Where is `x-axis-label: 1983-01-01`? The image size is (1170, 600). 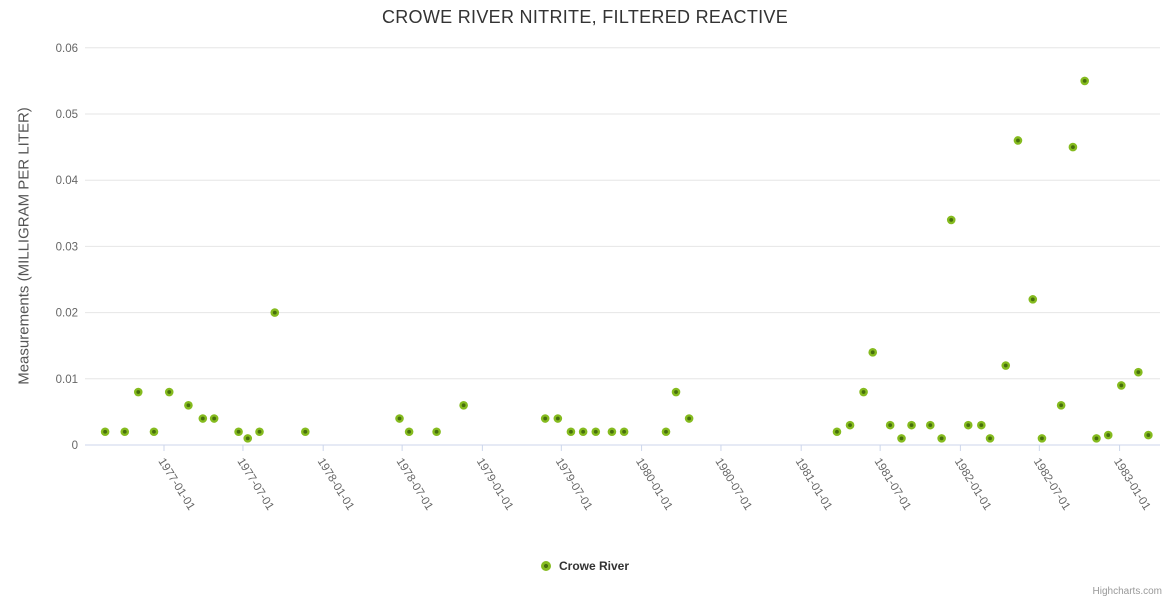 x-axis-label: 1983-01-01 is located at coordinates (1131, 484).